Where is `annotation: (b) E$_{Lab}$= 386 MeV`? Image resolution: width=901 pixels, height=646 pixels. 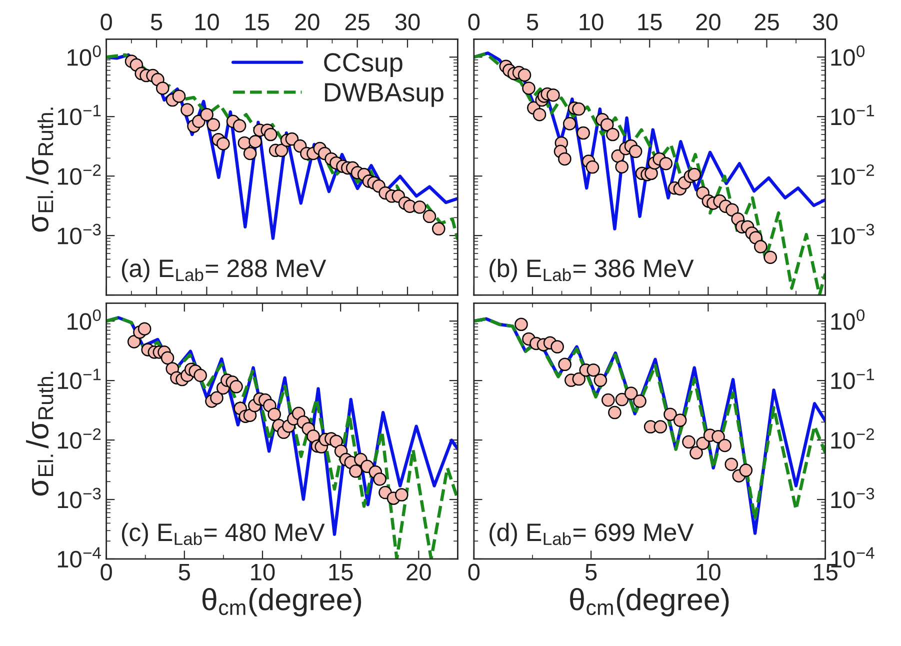 annotation: (b) E$_{Lab}$= 386 MeV is located at coordinates (592, 270).